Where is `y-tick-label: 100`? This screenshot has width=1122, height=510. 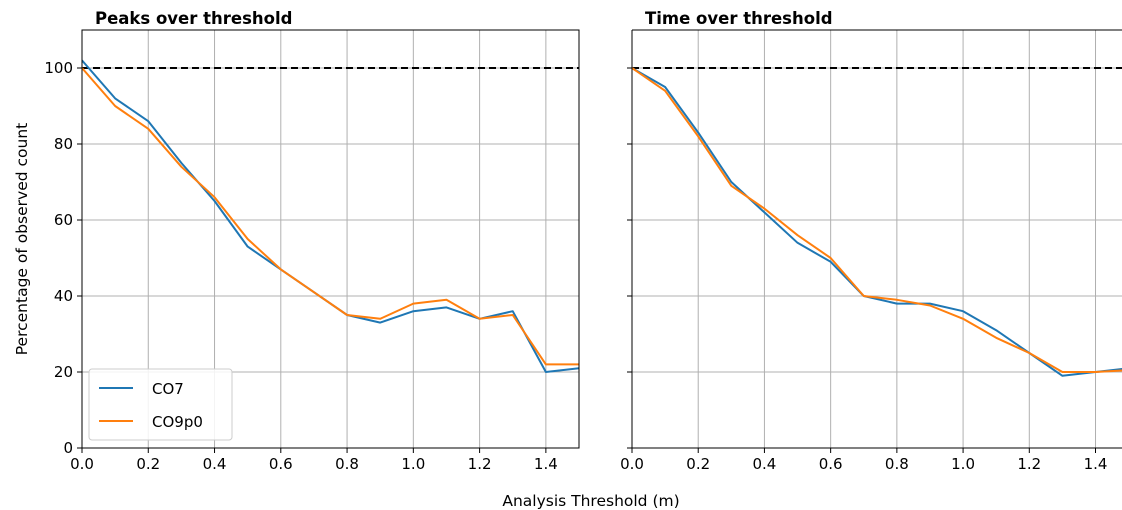
y-tick-label: 100 is located at coordinates (58, 68).